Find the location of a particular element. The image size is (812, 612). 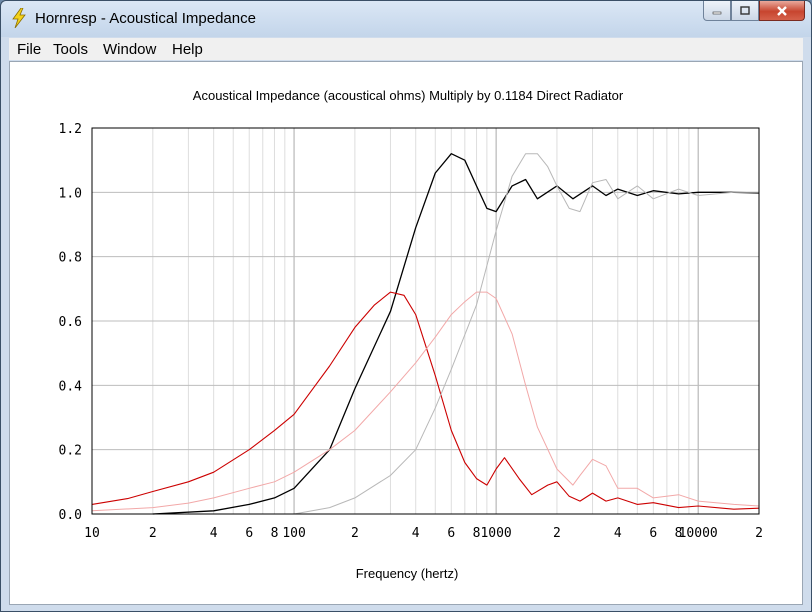

maximize-icon is located at coordinates (745, 10).